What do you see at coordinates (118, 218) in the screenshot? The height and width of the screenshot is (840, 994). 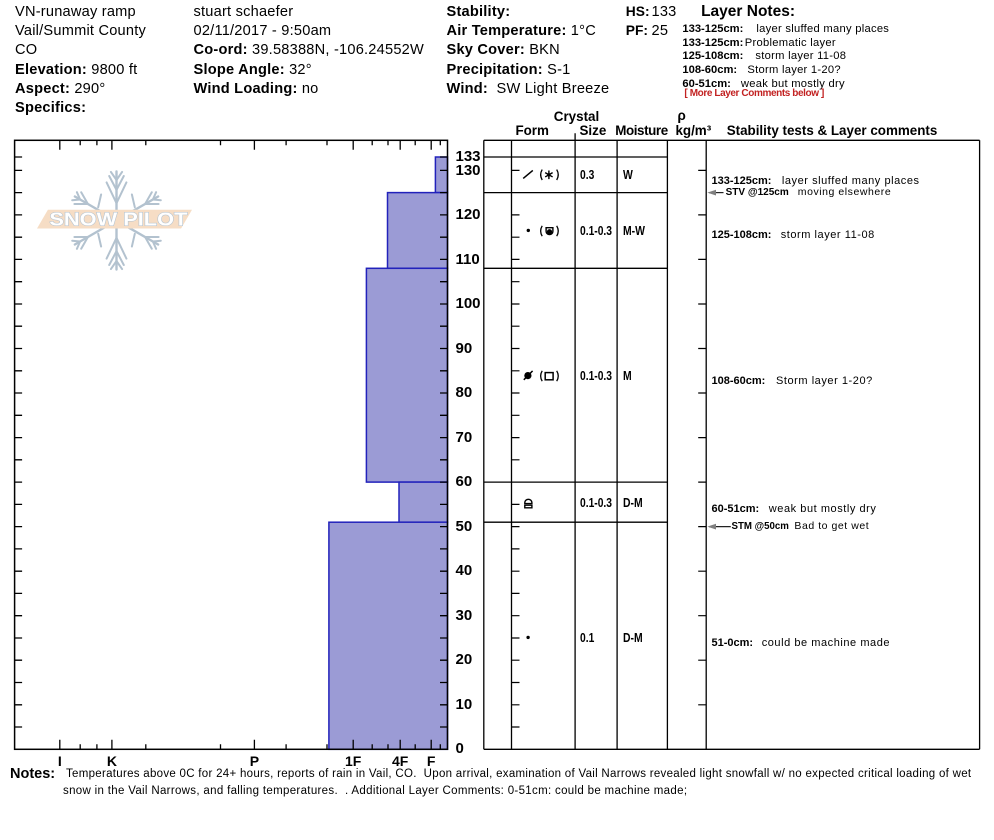 I see `svg-text: SNOW PILOT` at bounding box center [118, 218].